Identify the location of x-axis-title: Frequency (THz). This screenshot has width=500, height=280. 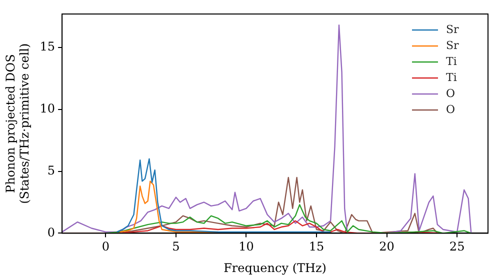
(275, 267).